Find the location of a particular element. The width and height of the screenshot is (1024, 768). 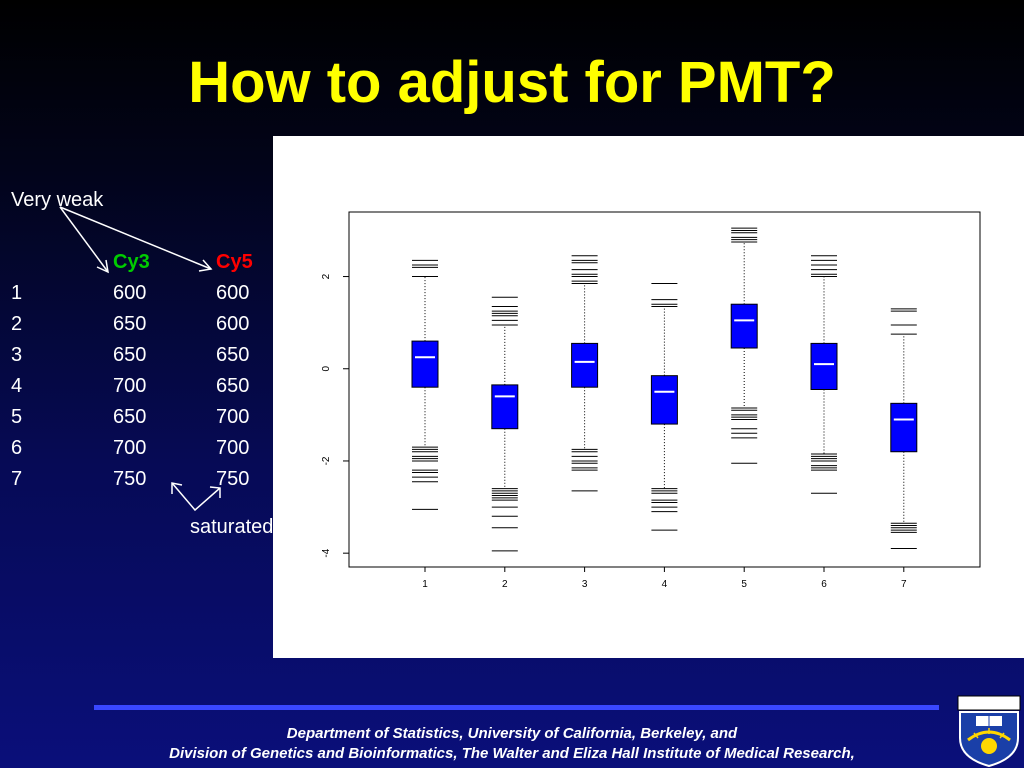

table-cell-id: 7 is located at coordinates (17, 479).